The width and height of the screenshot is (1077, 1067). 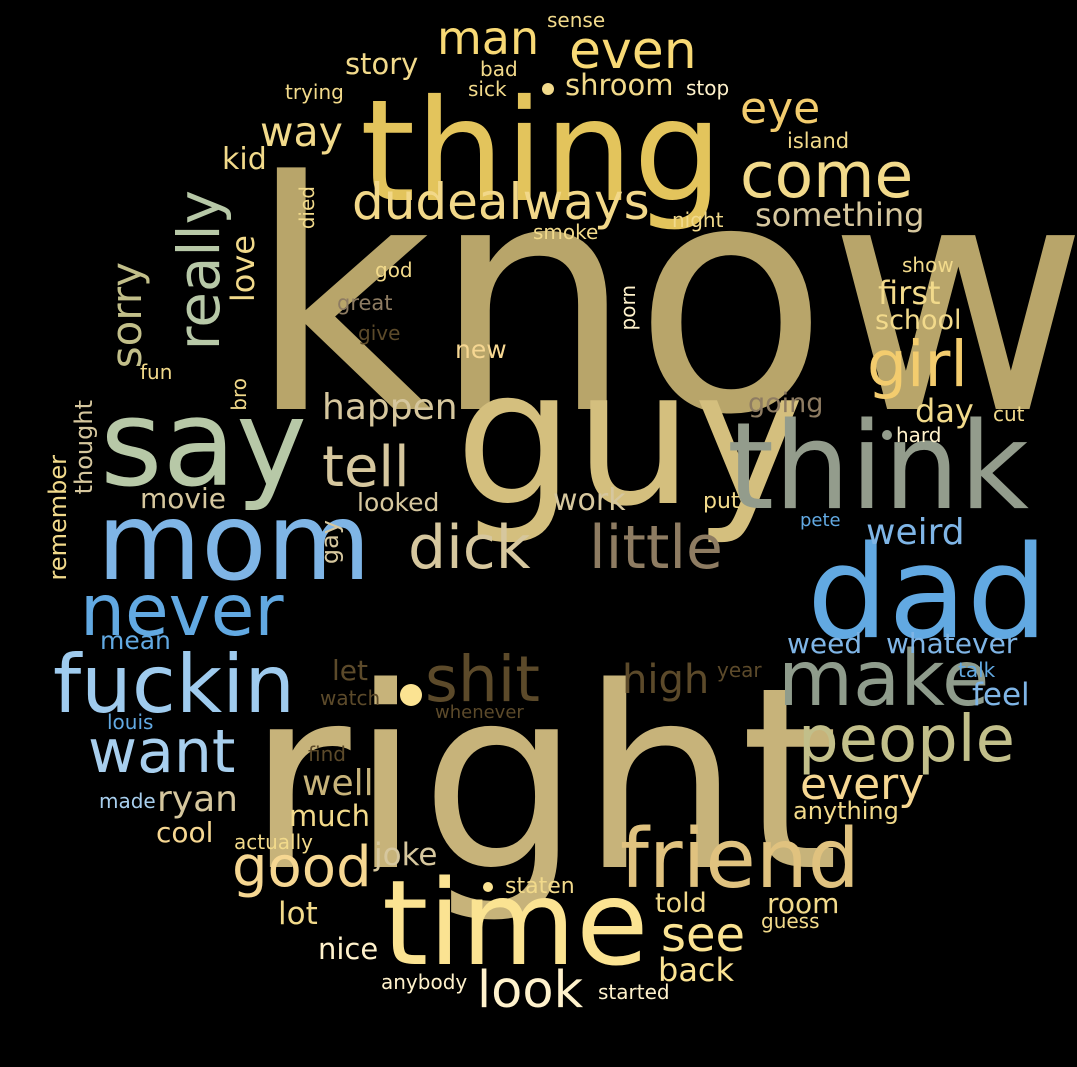 I want to click on word-anybody: anybody, so click(x=424, y=982).